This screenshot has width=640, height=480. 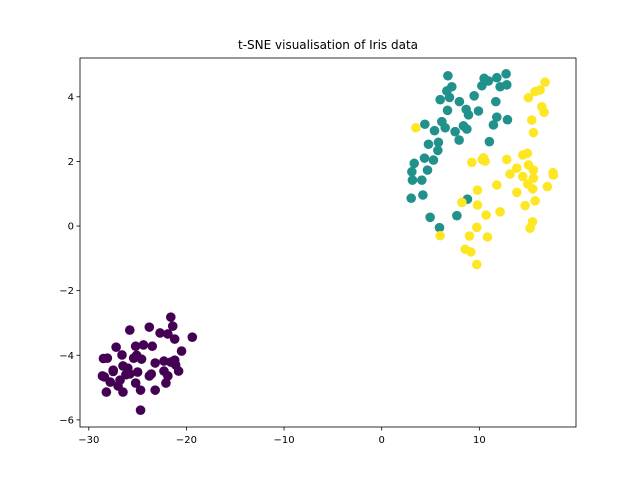 I want to click on x-tick-label: −10, so click(x=284, y=440).